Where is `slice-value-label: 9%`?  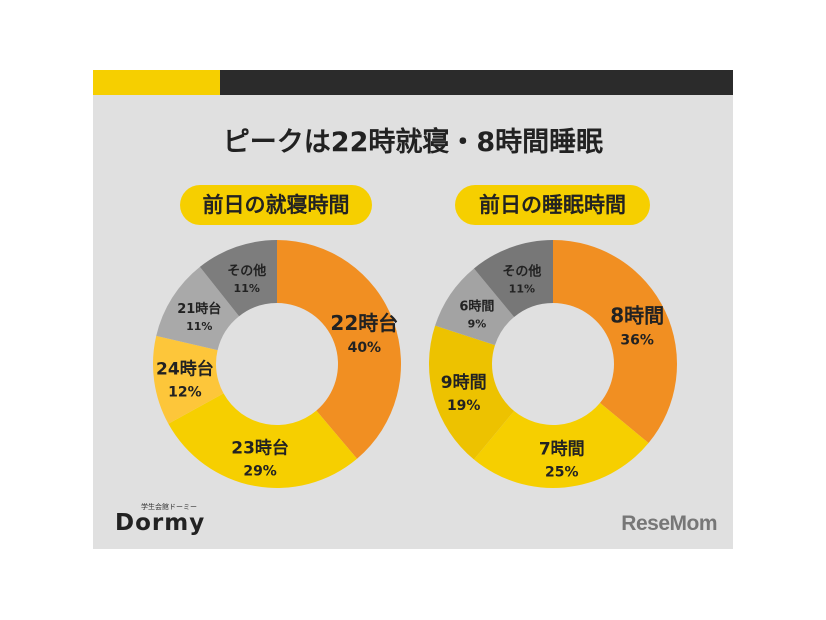 slice-value-label: 9% is located at coordinates (477, 323).